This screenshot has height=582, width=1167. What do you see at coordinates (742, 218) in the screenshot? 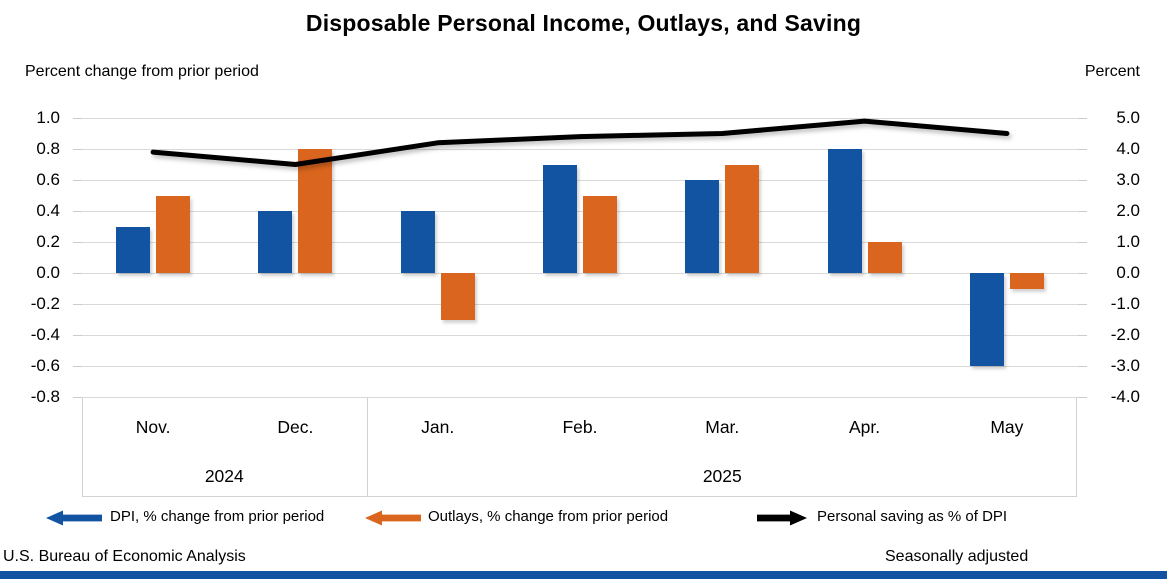
I see `bar-outlays-mar` at bounding box center [742, 218].